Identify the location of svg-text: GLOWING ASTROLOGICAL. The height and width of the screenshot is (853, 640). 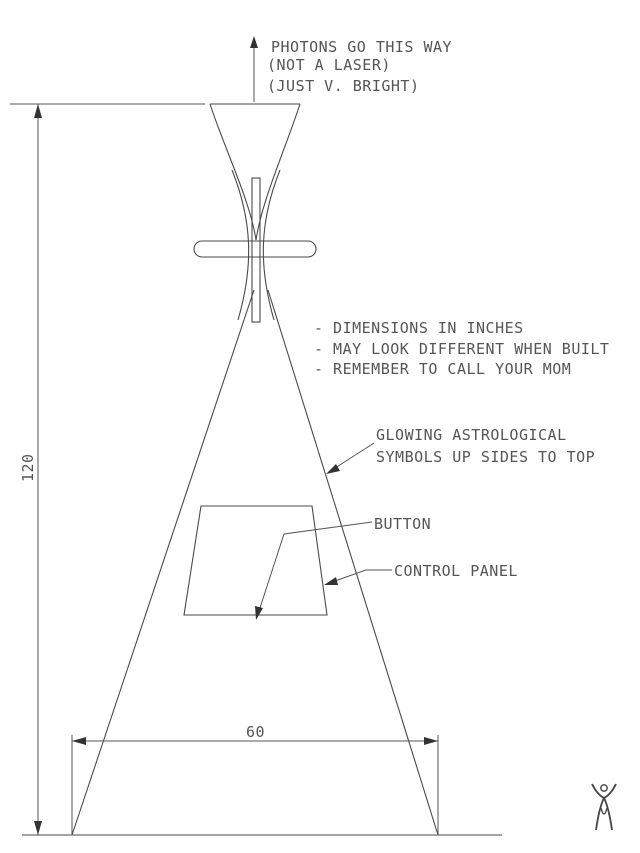
(471, 435).